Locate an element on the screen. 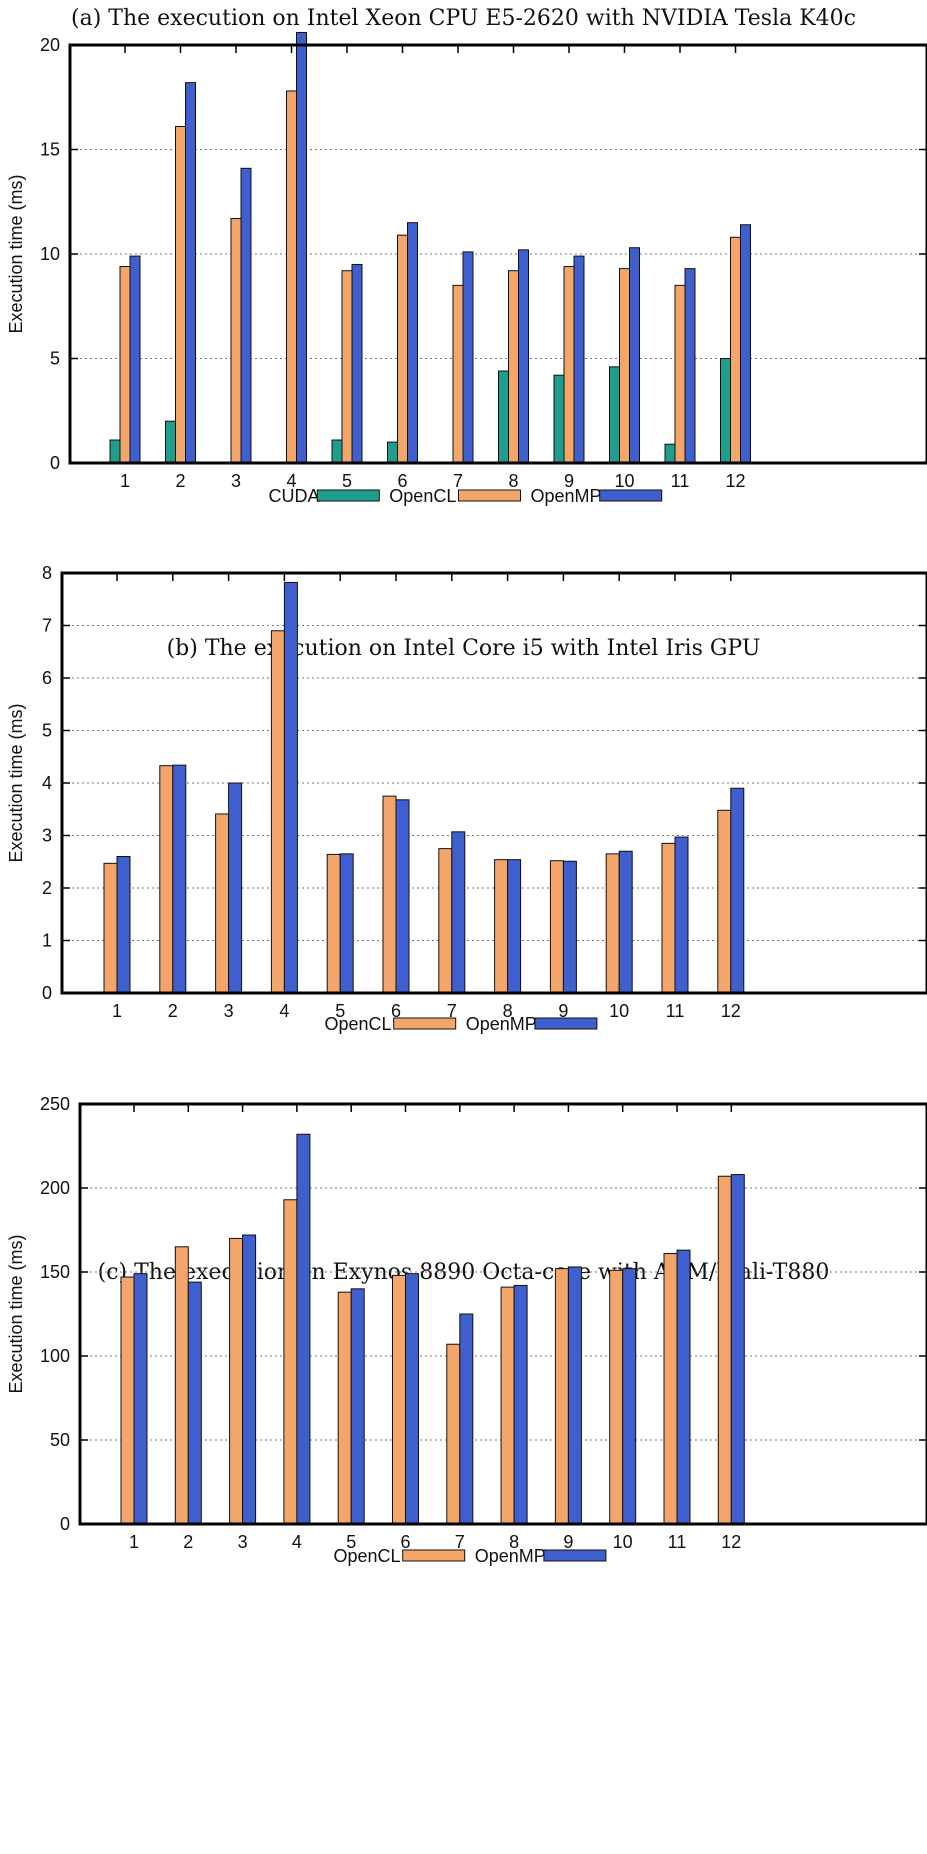 The image size is (927, 1854). y-tick-label: 2 is located at coordinates (47, 888).